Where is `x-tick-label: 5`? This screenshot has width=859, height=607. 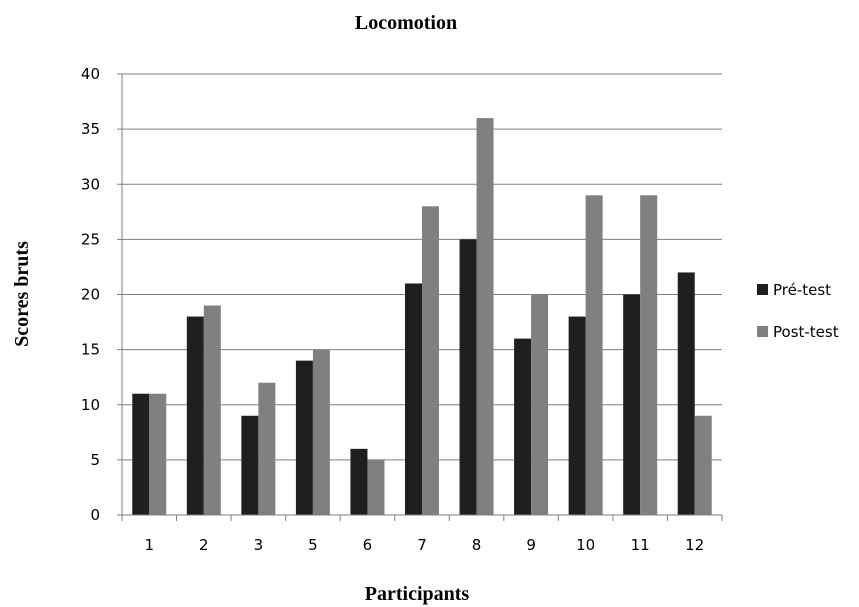 x-tick-label: 5 is located at coordinates (313, 545).